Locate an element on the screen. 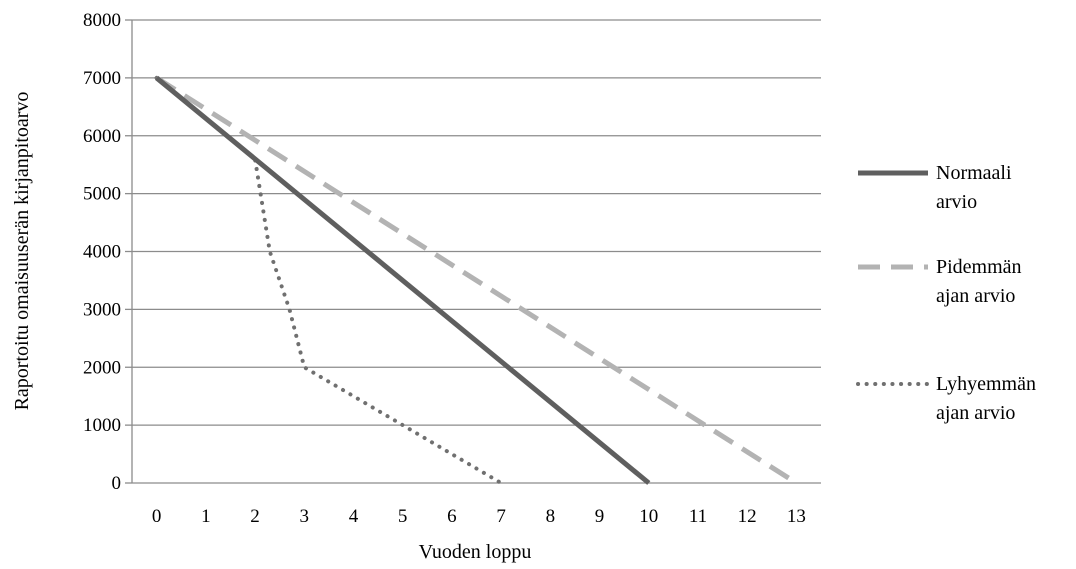 The width and height of the screenshot is (1076, 569). x-tick-labels: 0 1 2 3 4 5 6 7 8 9 10 11 12 13 is located at coordinates (479, 516).